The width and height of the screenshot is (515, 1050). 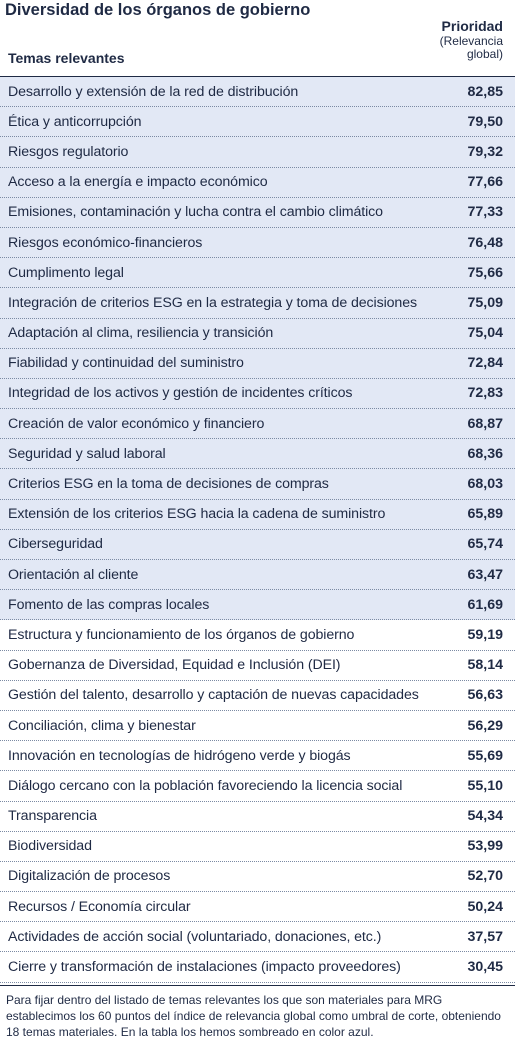 What do you see at coordinates (158, 10) in the screenshot?
I see `page-title: Diversidad de los órganos de gobierno` at bounding box center [158, 10].